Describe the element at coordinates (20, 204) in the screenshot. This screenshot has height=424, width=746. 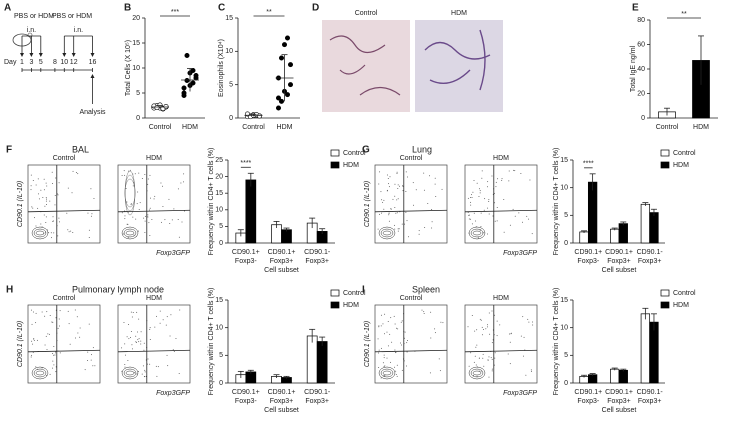
I see `flow-y-label: CD90.1 (IL-10)` at that location.